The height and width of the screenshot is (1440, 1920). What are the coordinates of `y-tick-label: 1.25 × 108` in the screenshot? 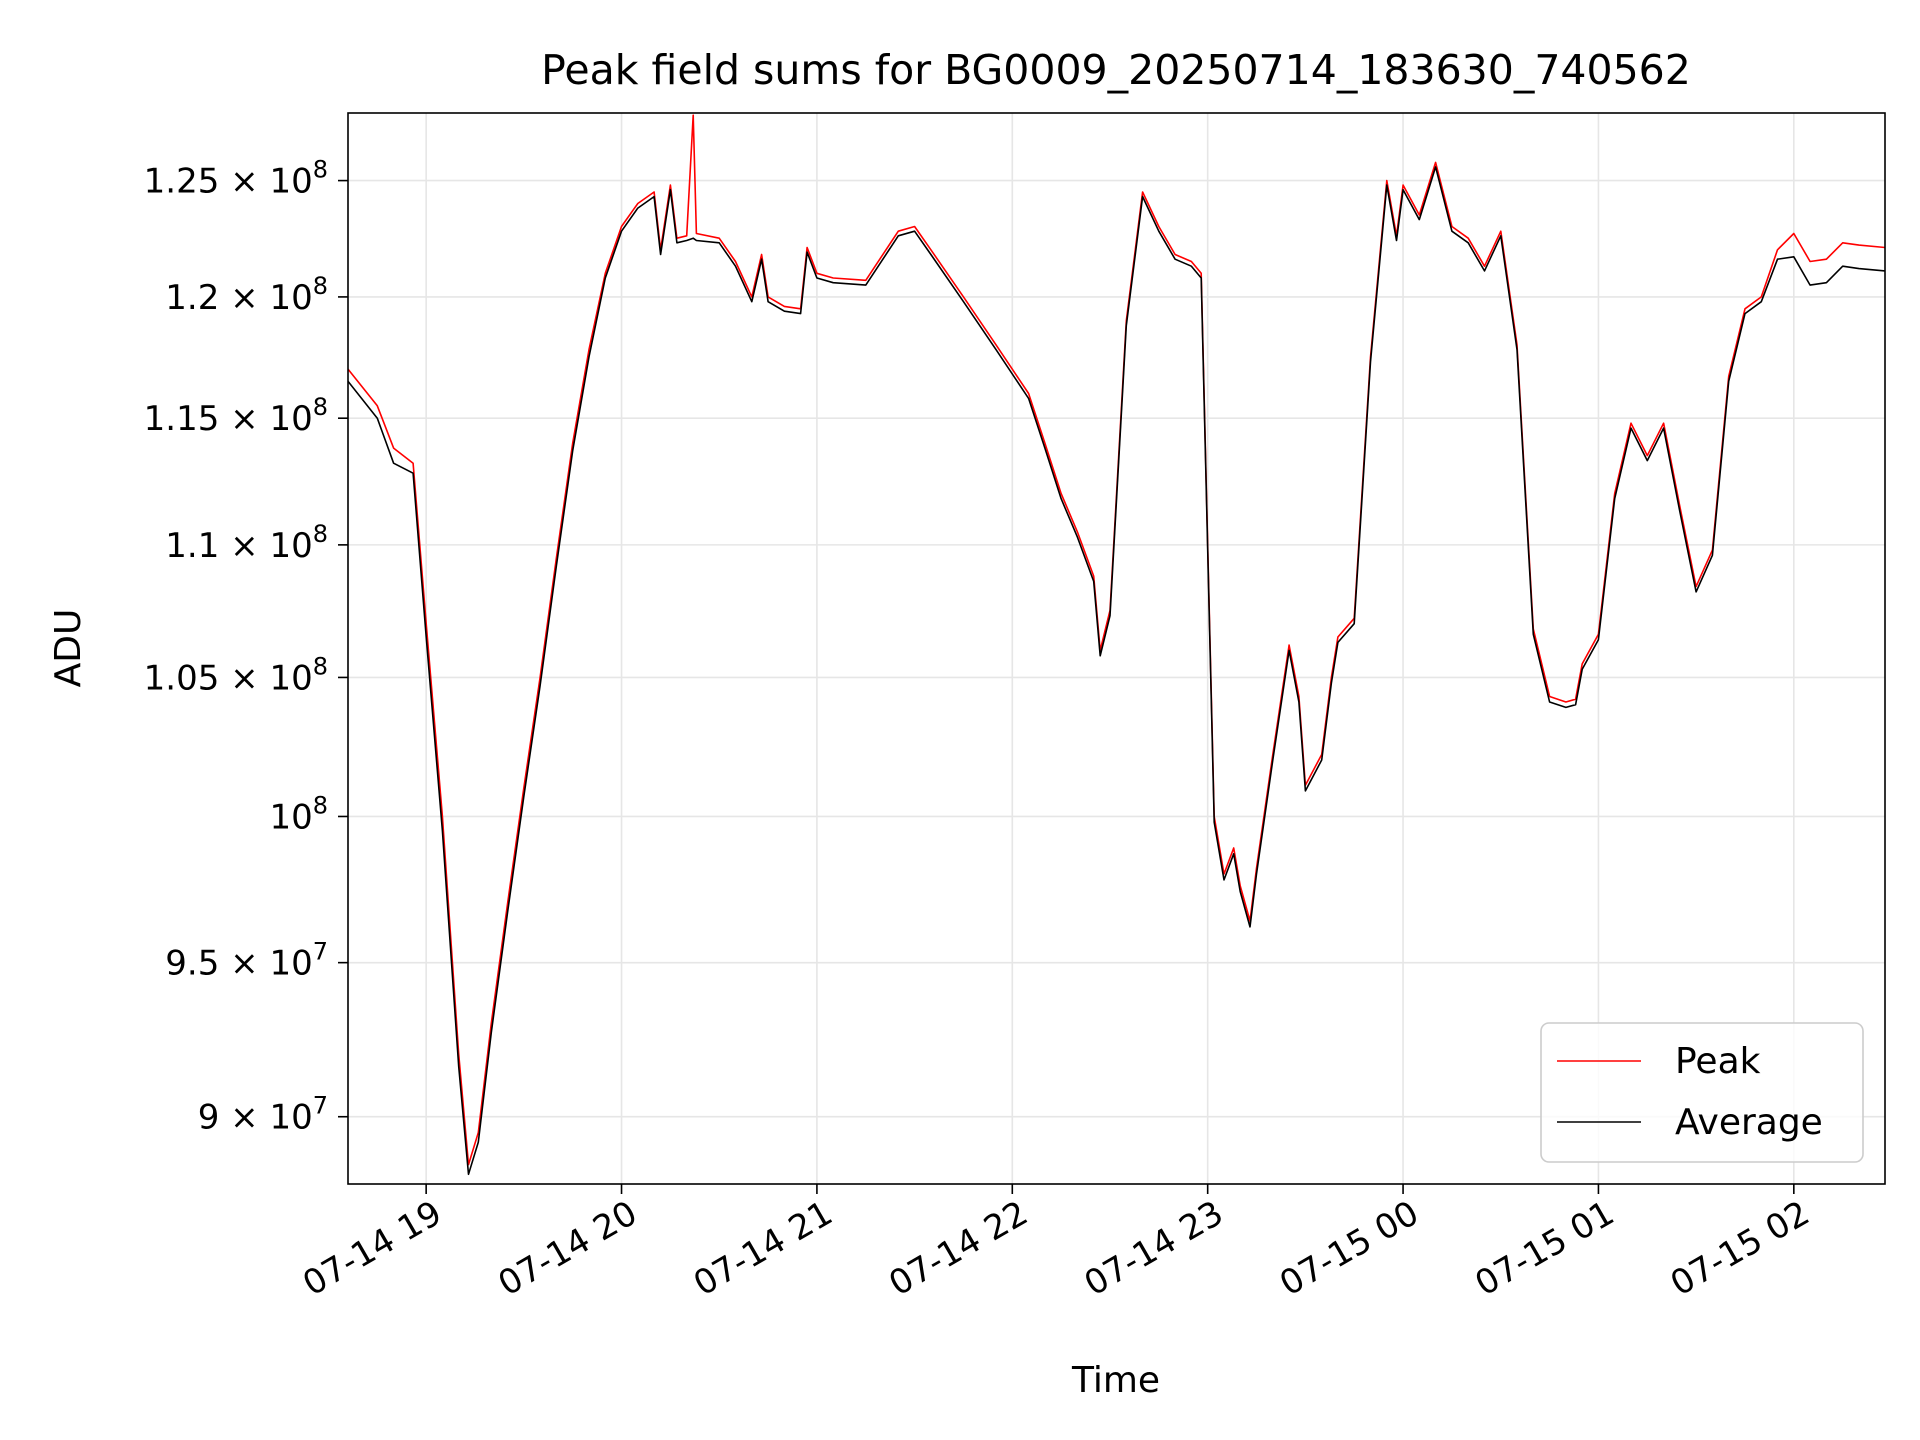 It's located at (236, 179).